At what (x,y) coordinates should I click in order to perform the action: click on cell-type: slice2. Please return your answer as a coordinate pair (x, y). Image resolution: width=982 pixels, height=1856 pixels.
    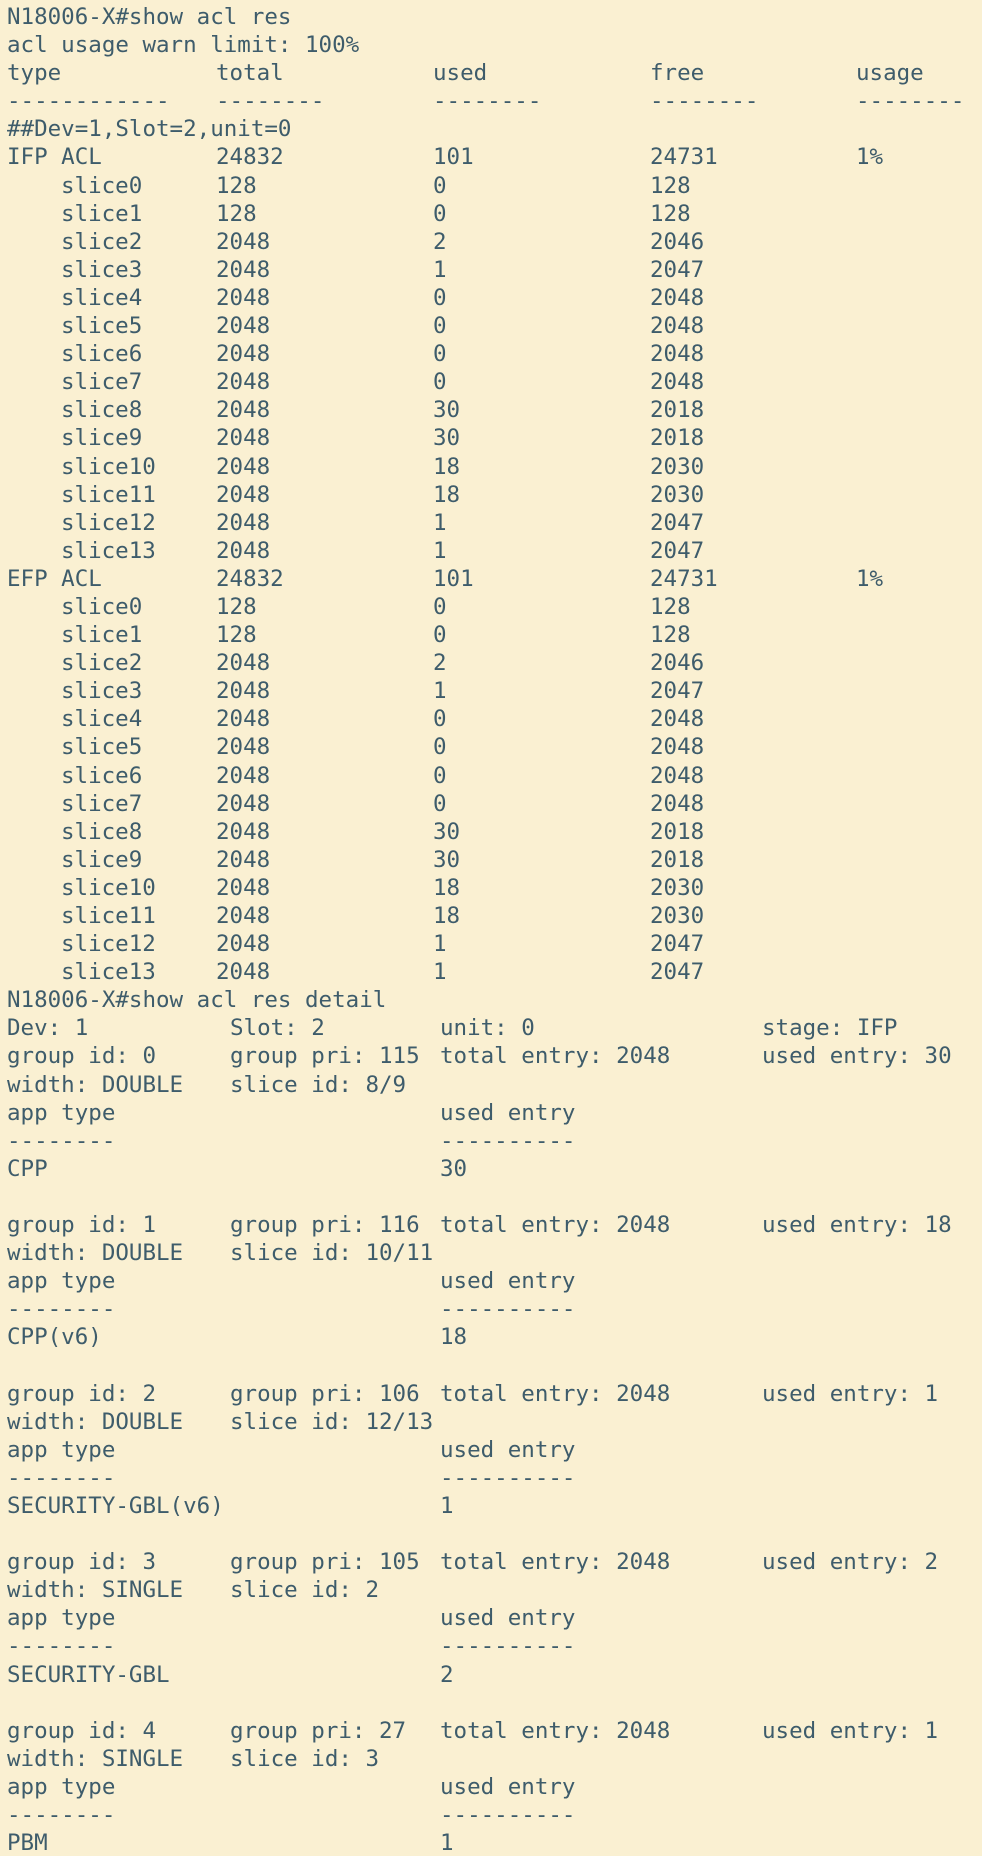
    Looking at the image, I should click on (102, 241).